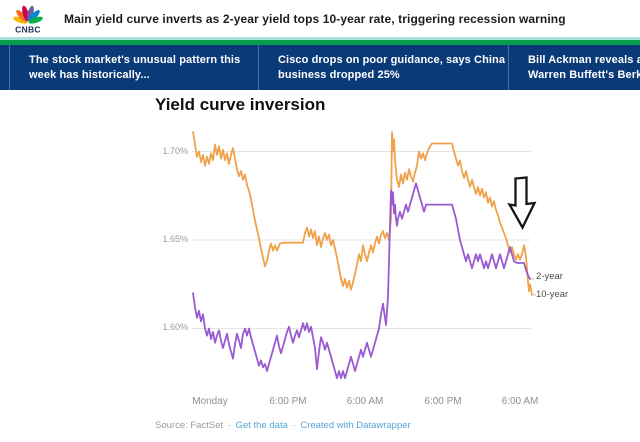 The image size is (640, 442). I want to click on ticker-item-text: Cisco drops on poor guidance, says China, so click(392, 59).